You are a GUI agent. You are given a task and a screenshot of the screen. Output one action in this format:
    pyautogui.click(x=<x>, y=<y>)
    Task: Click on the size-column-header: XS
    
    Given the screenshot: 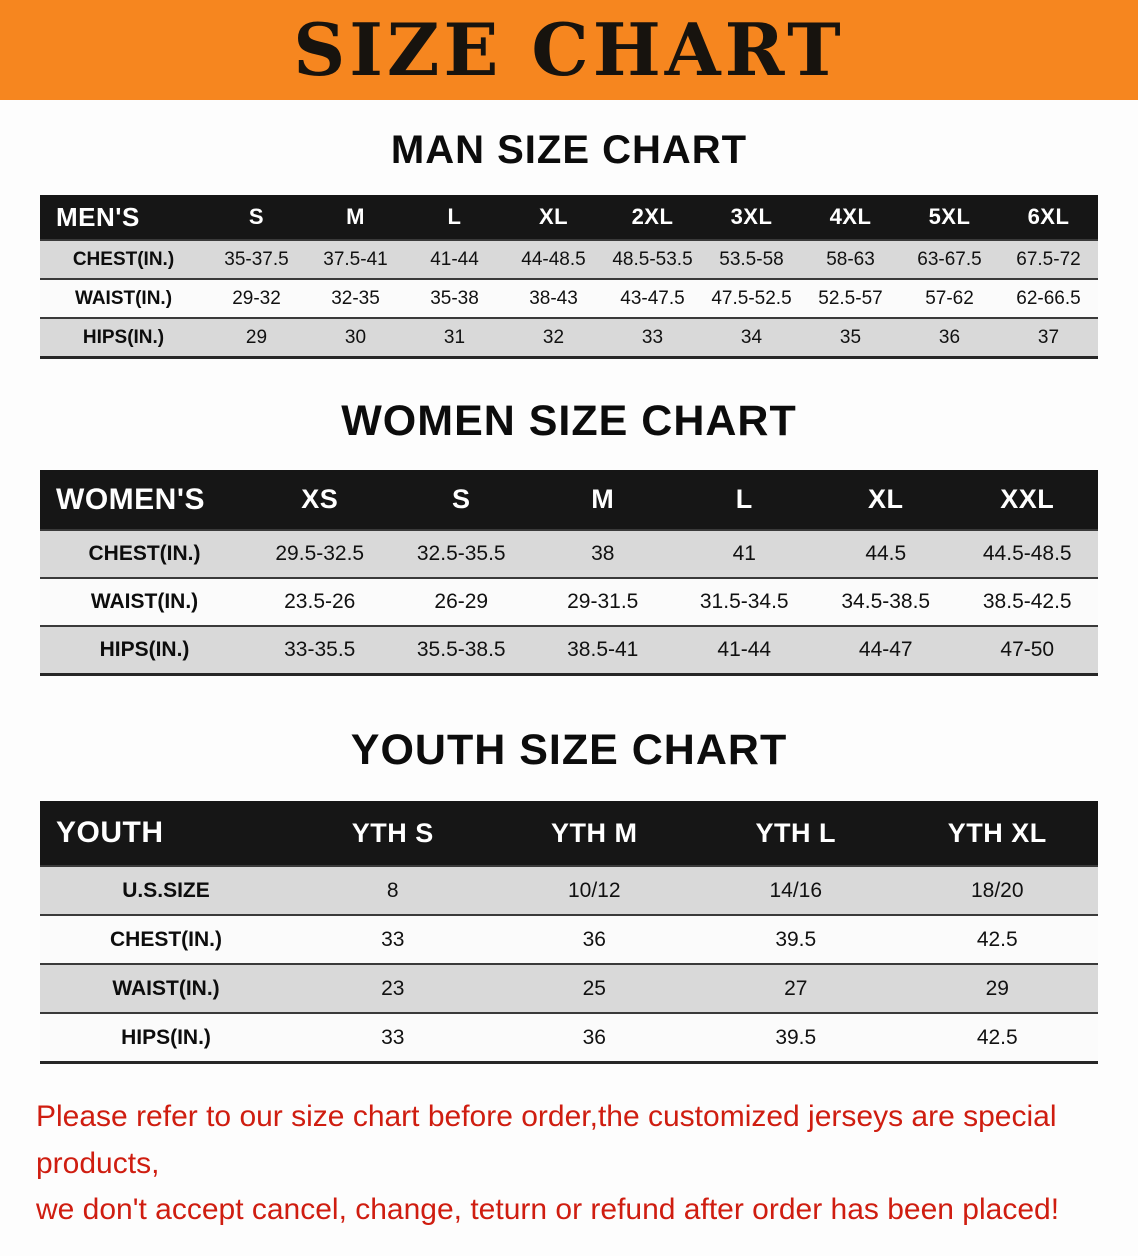 What is the action you would take?
    pyautogui.click(x=320, y=500)
    